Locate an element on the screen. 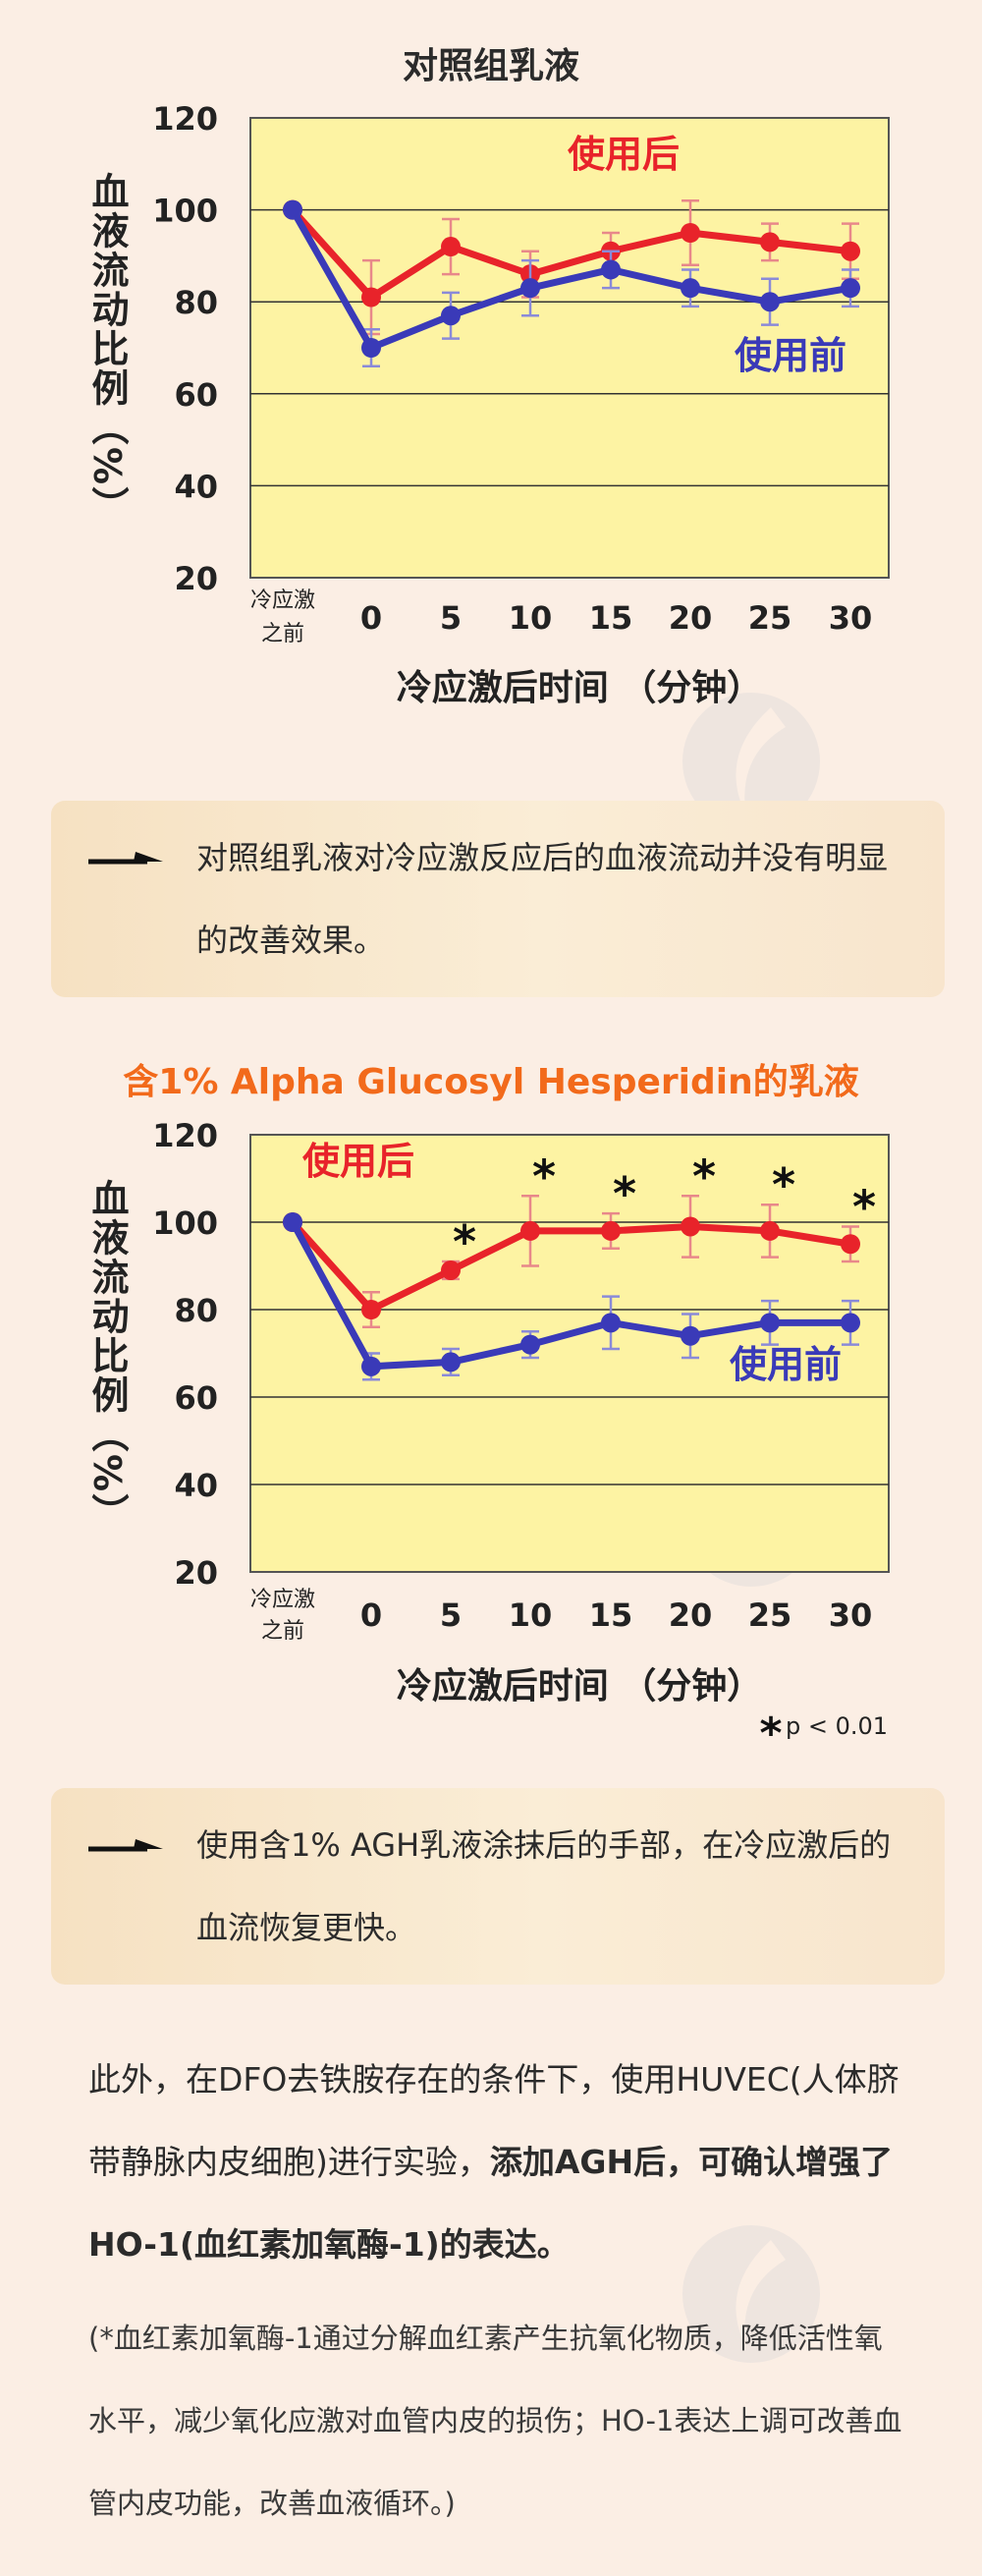 This screenshot has height=2576, width=982. note-box: 对照组乳液对冷应激反应后的血液流动并没有明显的改善效果。 is located at coordinates (498, 899).